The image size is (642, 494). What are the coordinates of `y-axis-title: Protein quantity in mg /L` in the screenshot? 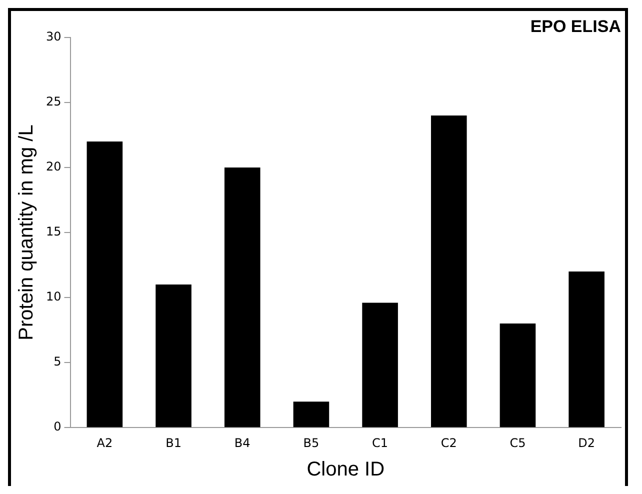 It's located at (27, 232).